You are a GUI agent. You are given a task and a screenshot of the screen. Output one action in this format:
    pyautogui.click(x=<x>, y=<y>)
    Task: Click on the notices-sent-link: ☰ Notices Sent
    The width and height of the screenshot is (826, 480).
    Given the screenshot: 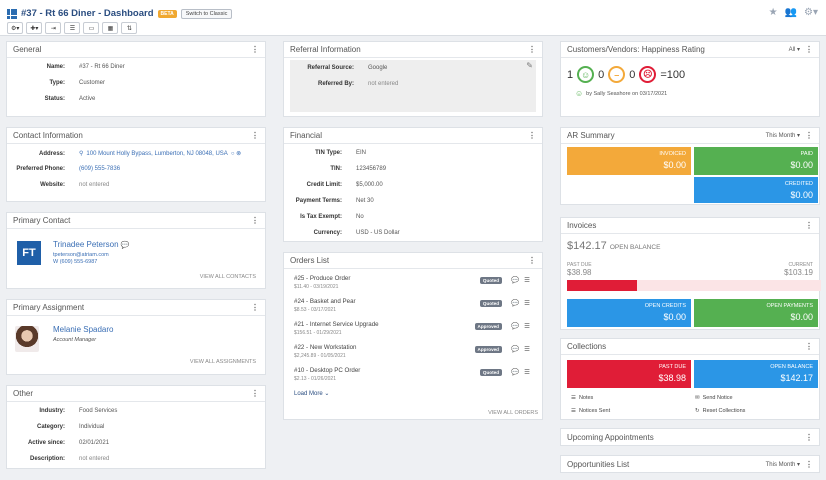 What is the action you would take?
    pyautogui.click(x=590, y=411)
    